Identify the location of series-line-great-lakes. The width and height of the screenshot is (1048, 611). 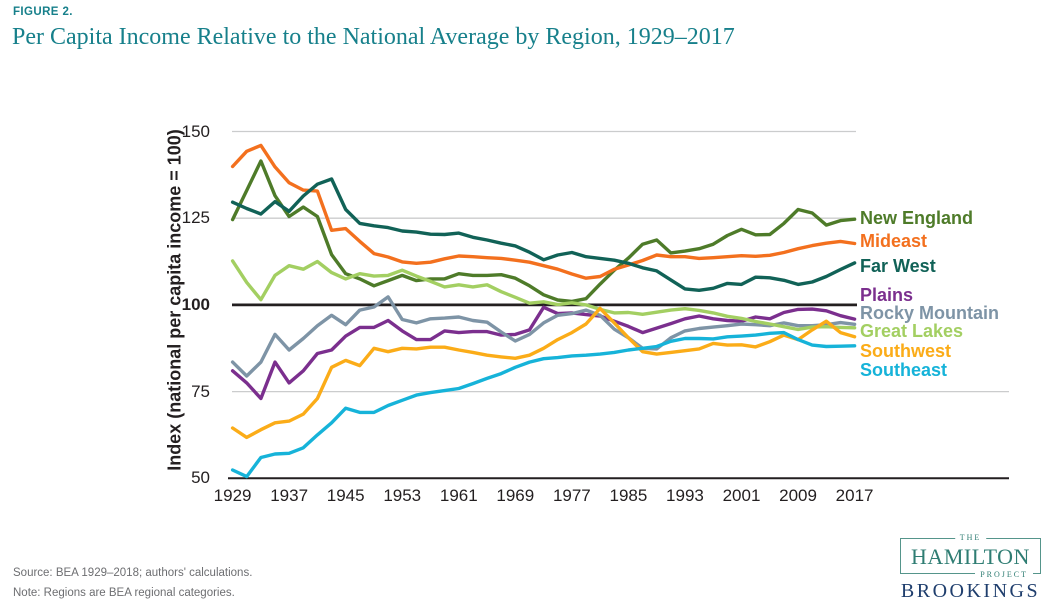
(543, 295).